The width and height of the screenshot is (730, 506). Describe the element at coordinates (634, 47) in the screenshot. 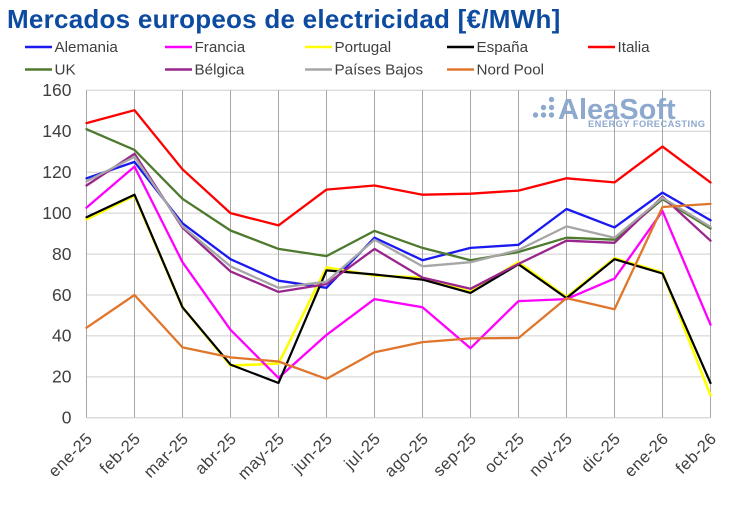

I see `svg-text: Italia` at that location.